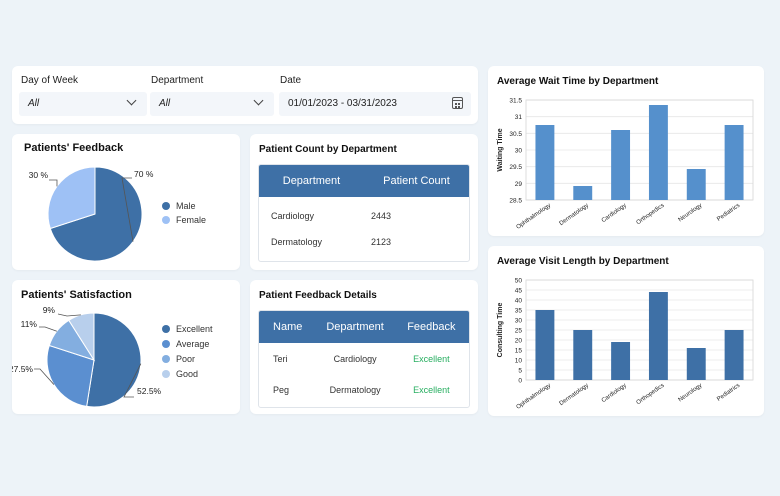 This screenshot has height=496, width=780. I want to click on x-tick-label: Pediatrics, so click(728, 393).